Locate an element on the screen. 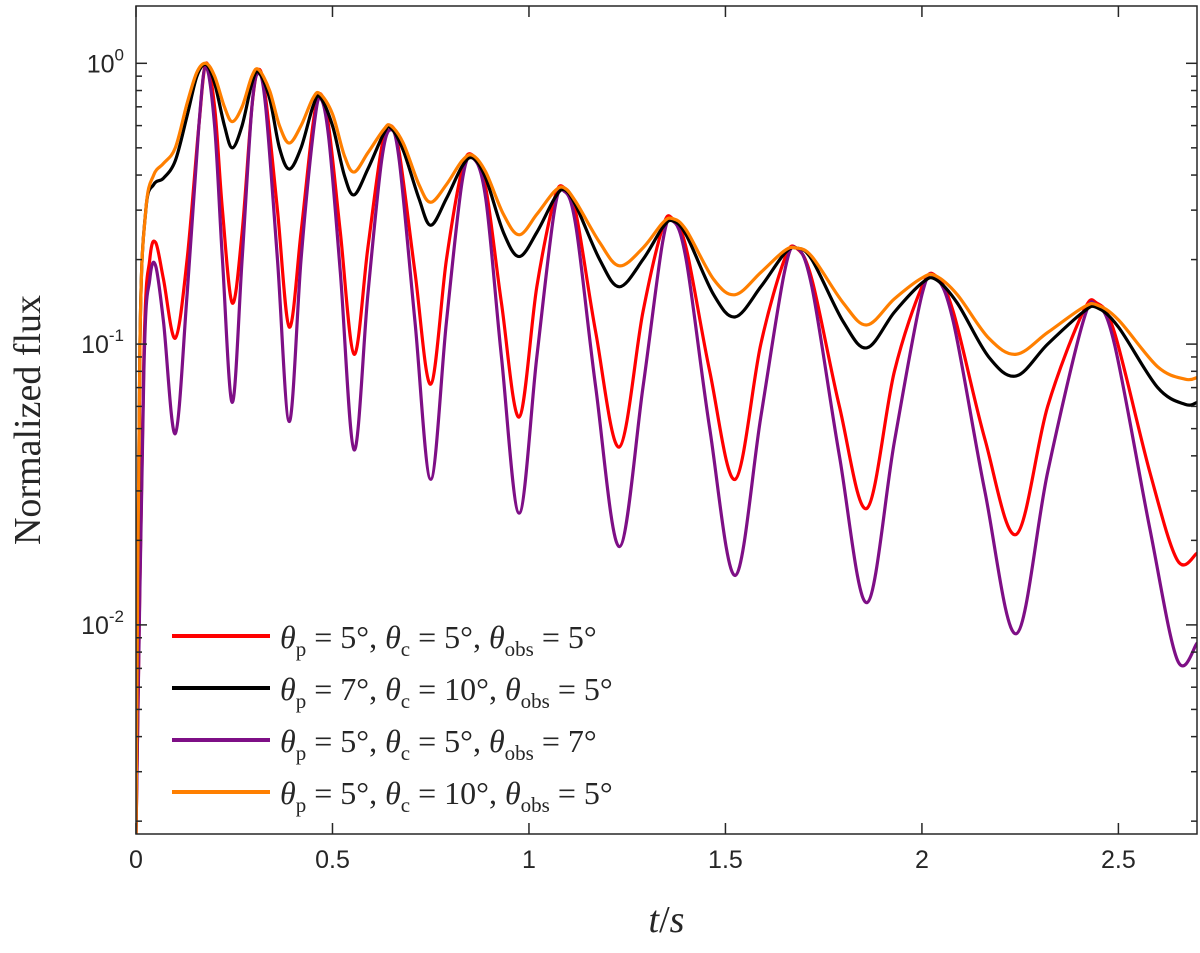 This screenshot has width=1200, height=953. legend-label-1: θp = 5°, θc = 5°, θobs = 5° is located at coordinates (438, 640).